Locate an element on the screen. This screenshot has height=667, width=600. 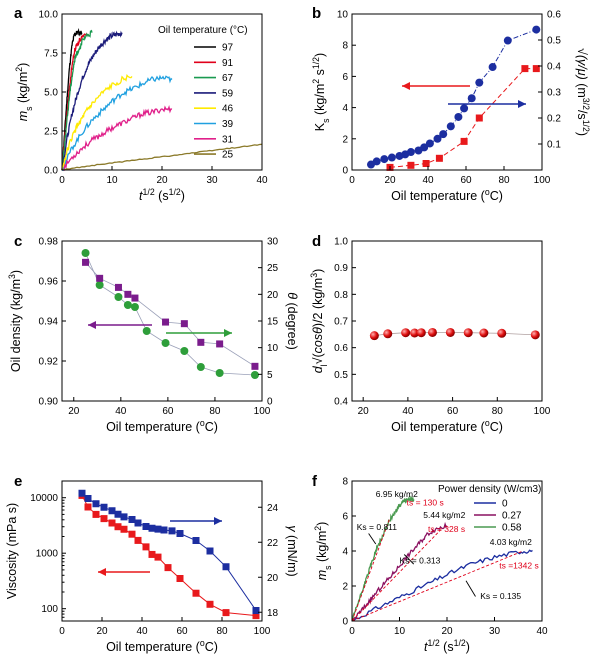
y-tick-label-right: 0.1 is located at coordinates (554, 145).